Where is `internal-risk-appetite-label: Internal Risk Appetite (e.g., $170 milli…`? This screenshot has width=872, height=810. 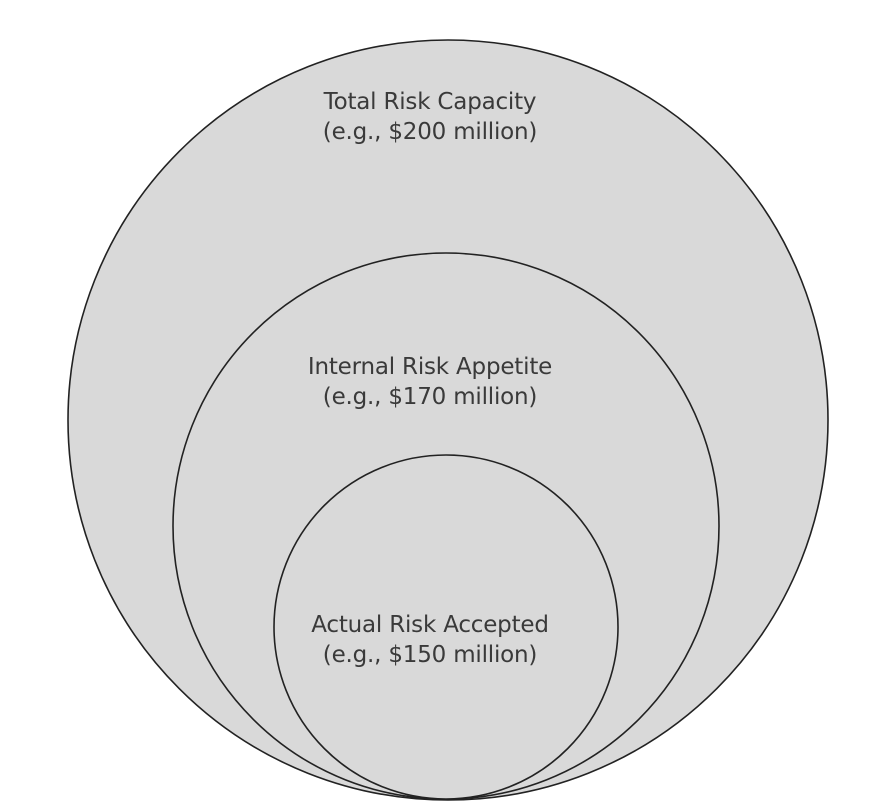 internal-risk-appetite-label: Internal Risk Appetite (e.g., $170 milli… is located at coordinates (433, 382).